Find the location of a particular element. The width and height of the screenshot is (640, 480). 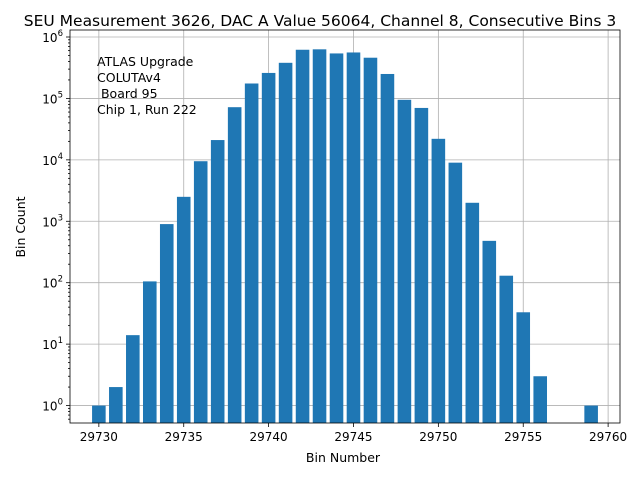

y-tick-label: 10¹ is located at coordinates (52, 344).